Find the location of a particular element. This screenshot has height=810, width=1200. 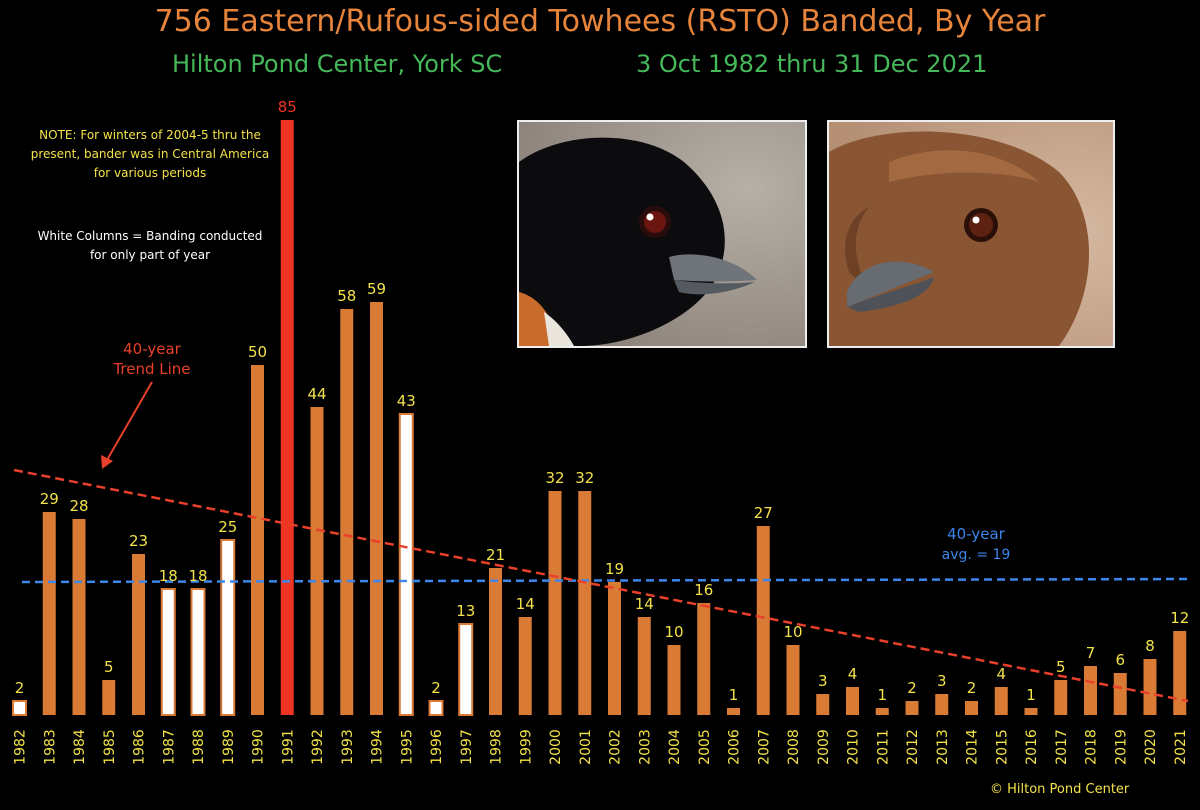

avg-label-line2: avg. = 19 is located at coordinates (976, 555).